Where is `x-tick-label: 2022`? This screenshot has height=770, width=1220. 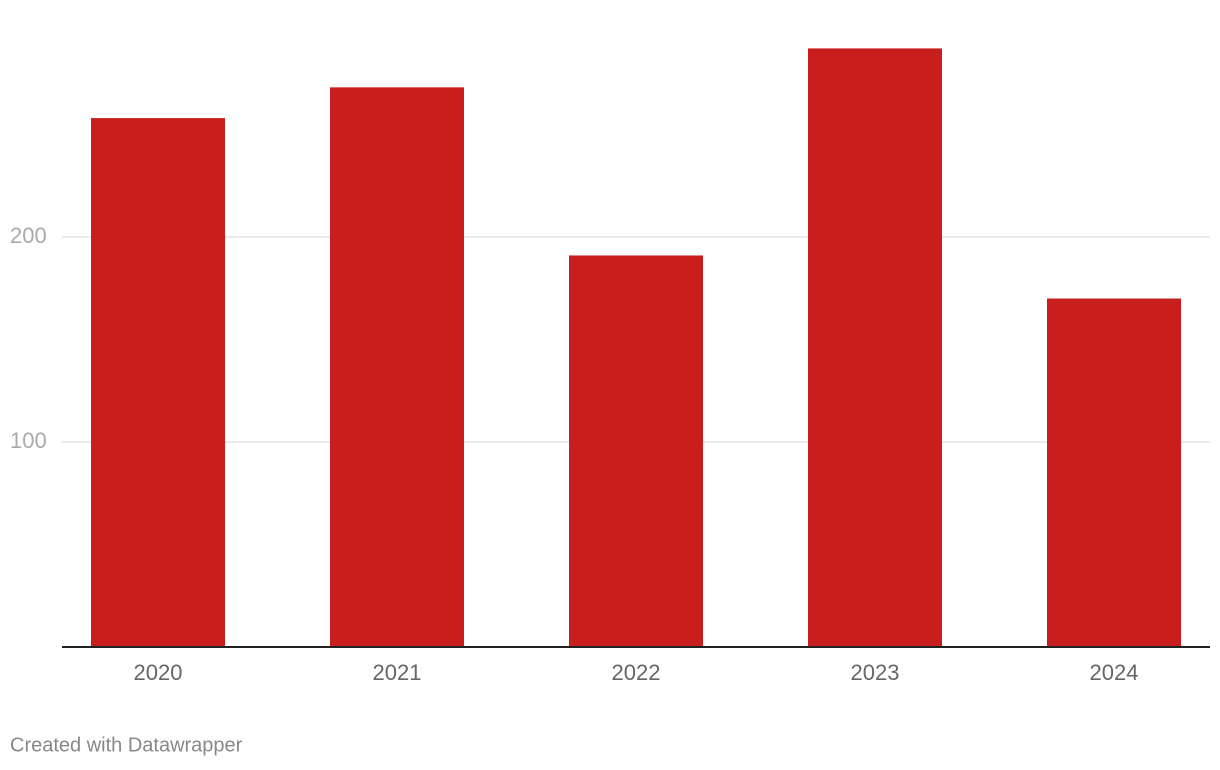
x-tick-label: 2022 is located at coordinates (636, 672).